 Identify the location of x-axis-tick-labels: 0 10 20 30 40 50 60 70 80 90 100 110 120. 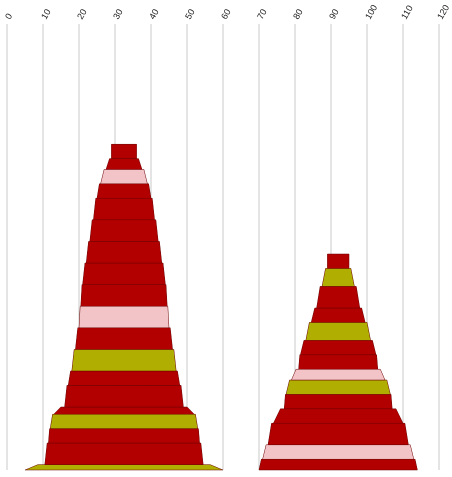
(227, 12).